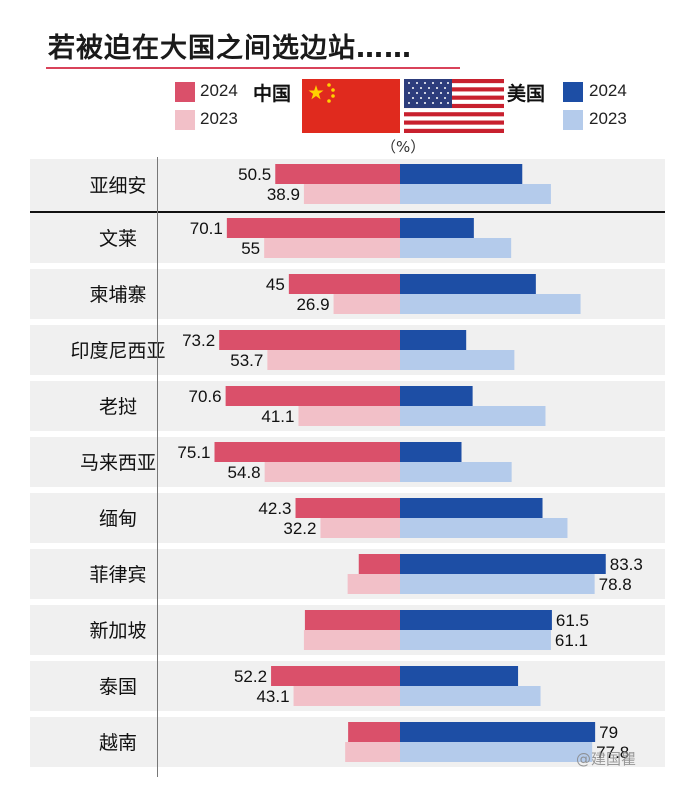 The image size is (681, 785). I want to click on legend-label-china-2024: 2024, so click(219, 90).